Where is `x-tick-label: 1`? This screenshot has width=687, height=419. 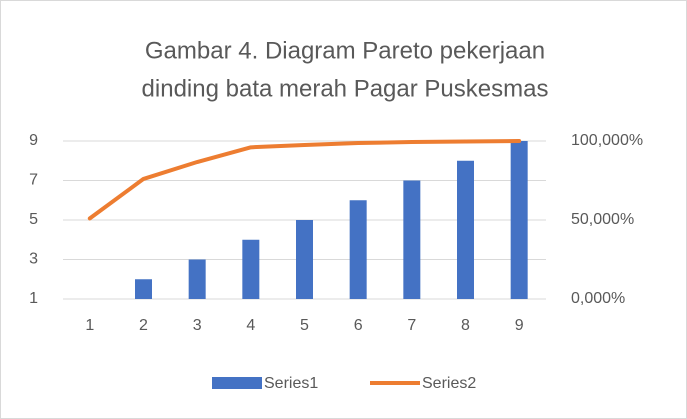
x-tick-label: 1 is located at coordinates (89, 325).